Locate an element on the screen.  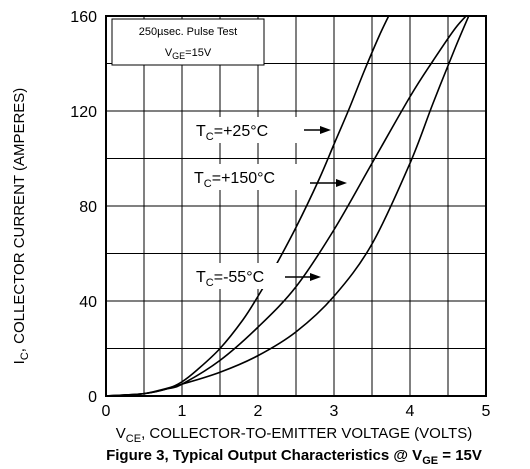
y-tick-label: 0 is located at coordinates (92, 397).